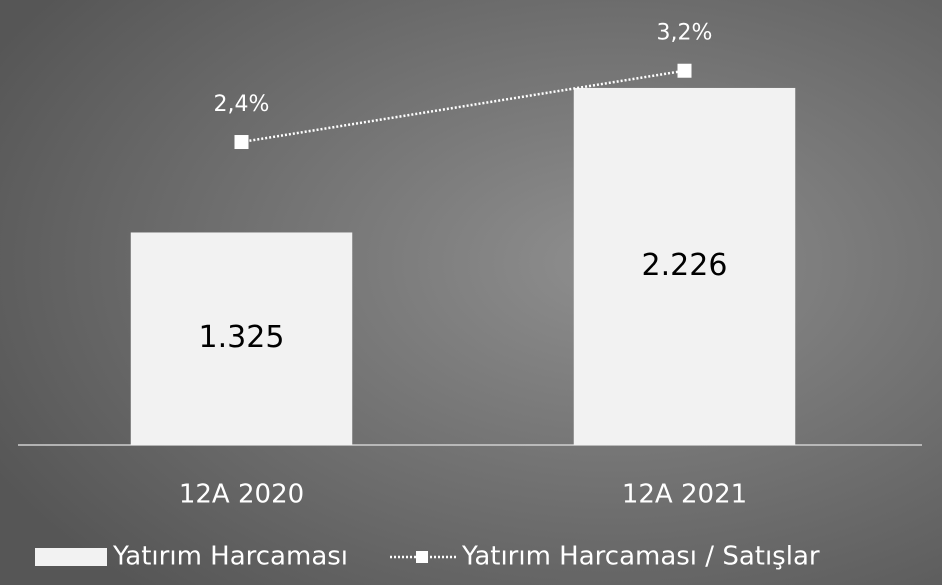 The image size is (942, 585). Describe the element at coordinates (422, 557) in the screenshot. I see `legend-marker` at that location.